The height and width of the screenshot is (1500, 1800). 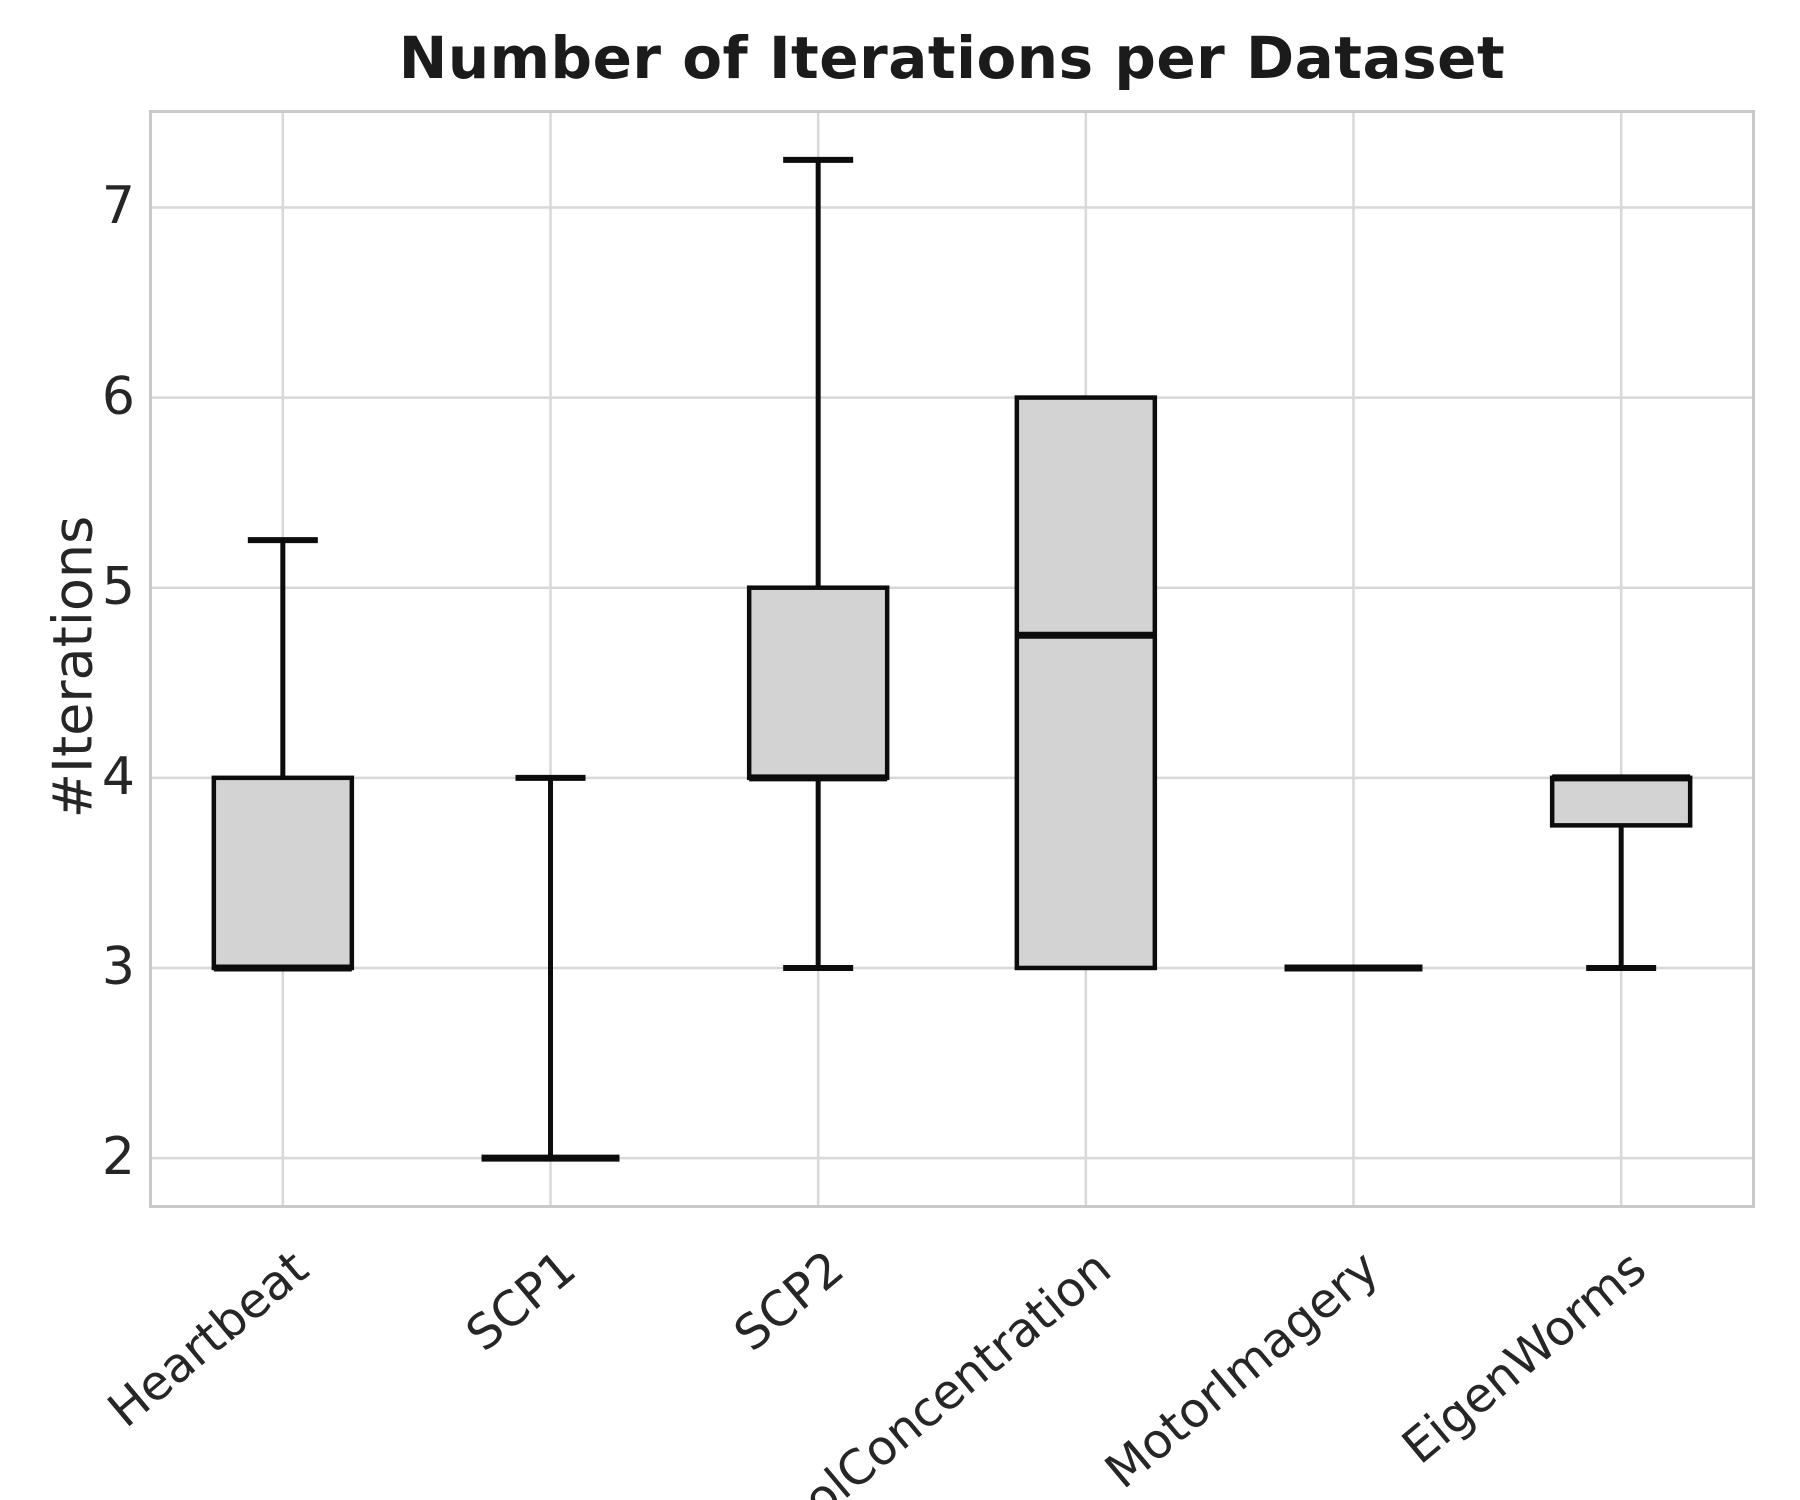 I want to click on y-tick-label: 4, so click(x=118, y=776).